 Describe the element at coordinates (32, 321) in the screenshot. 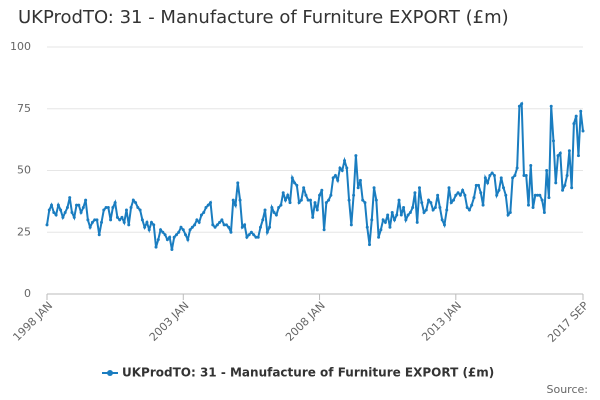

I see `x-tick-label: 1998 JAN` at that location.